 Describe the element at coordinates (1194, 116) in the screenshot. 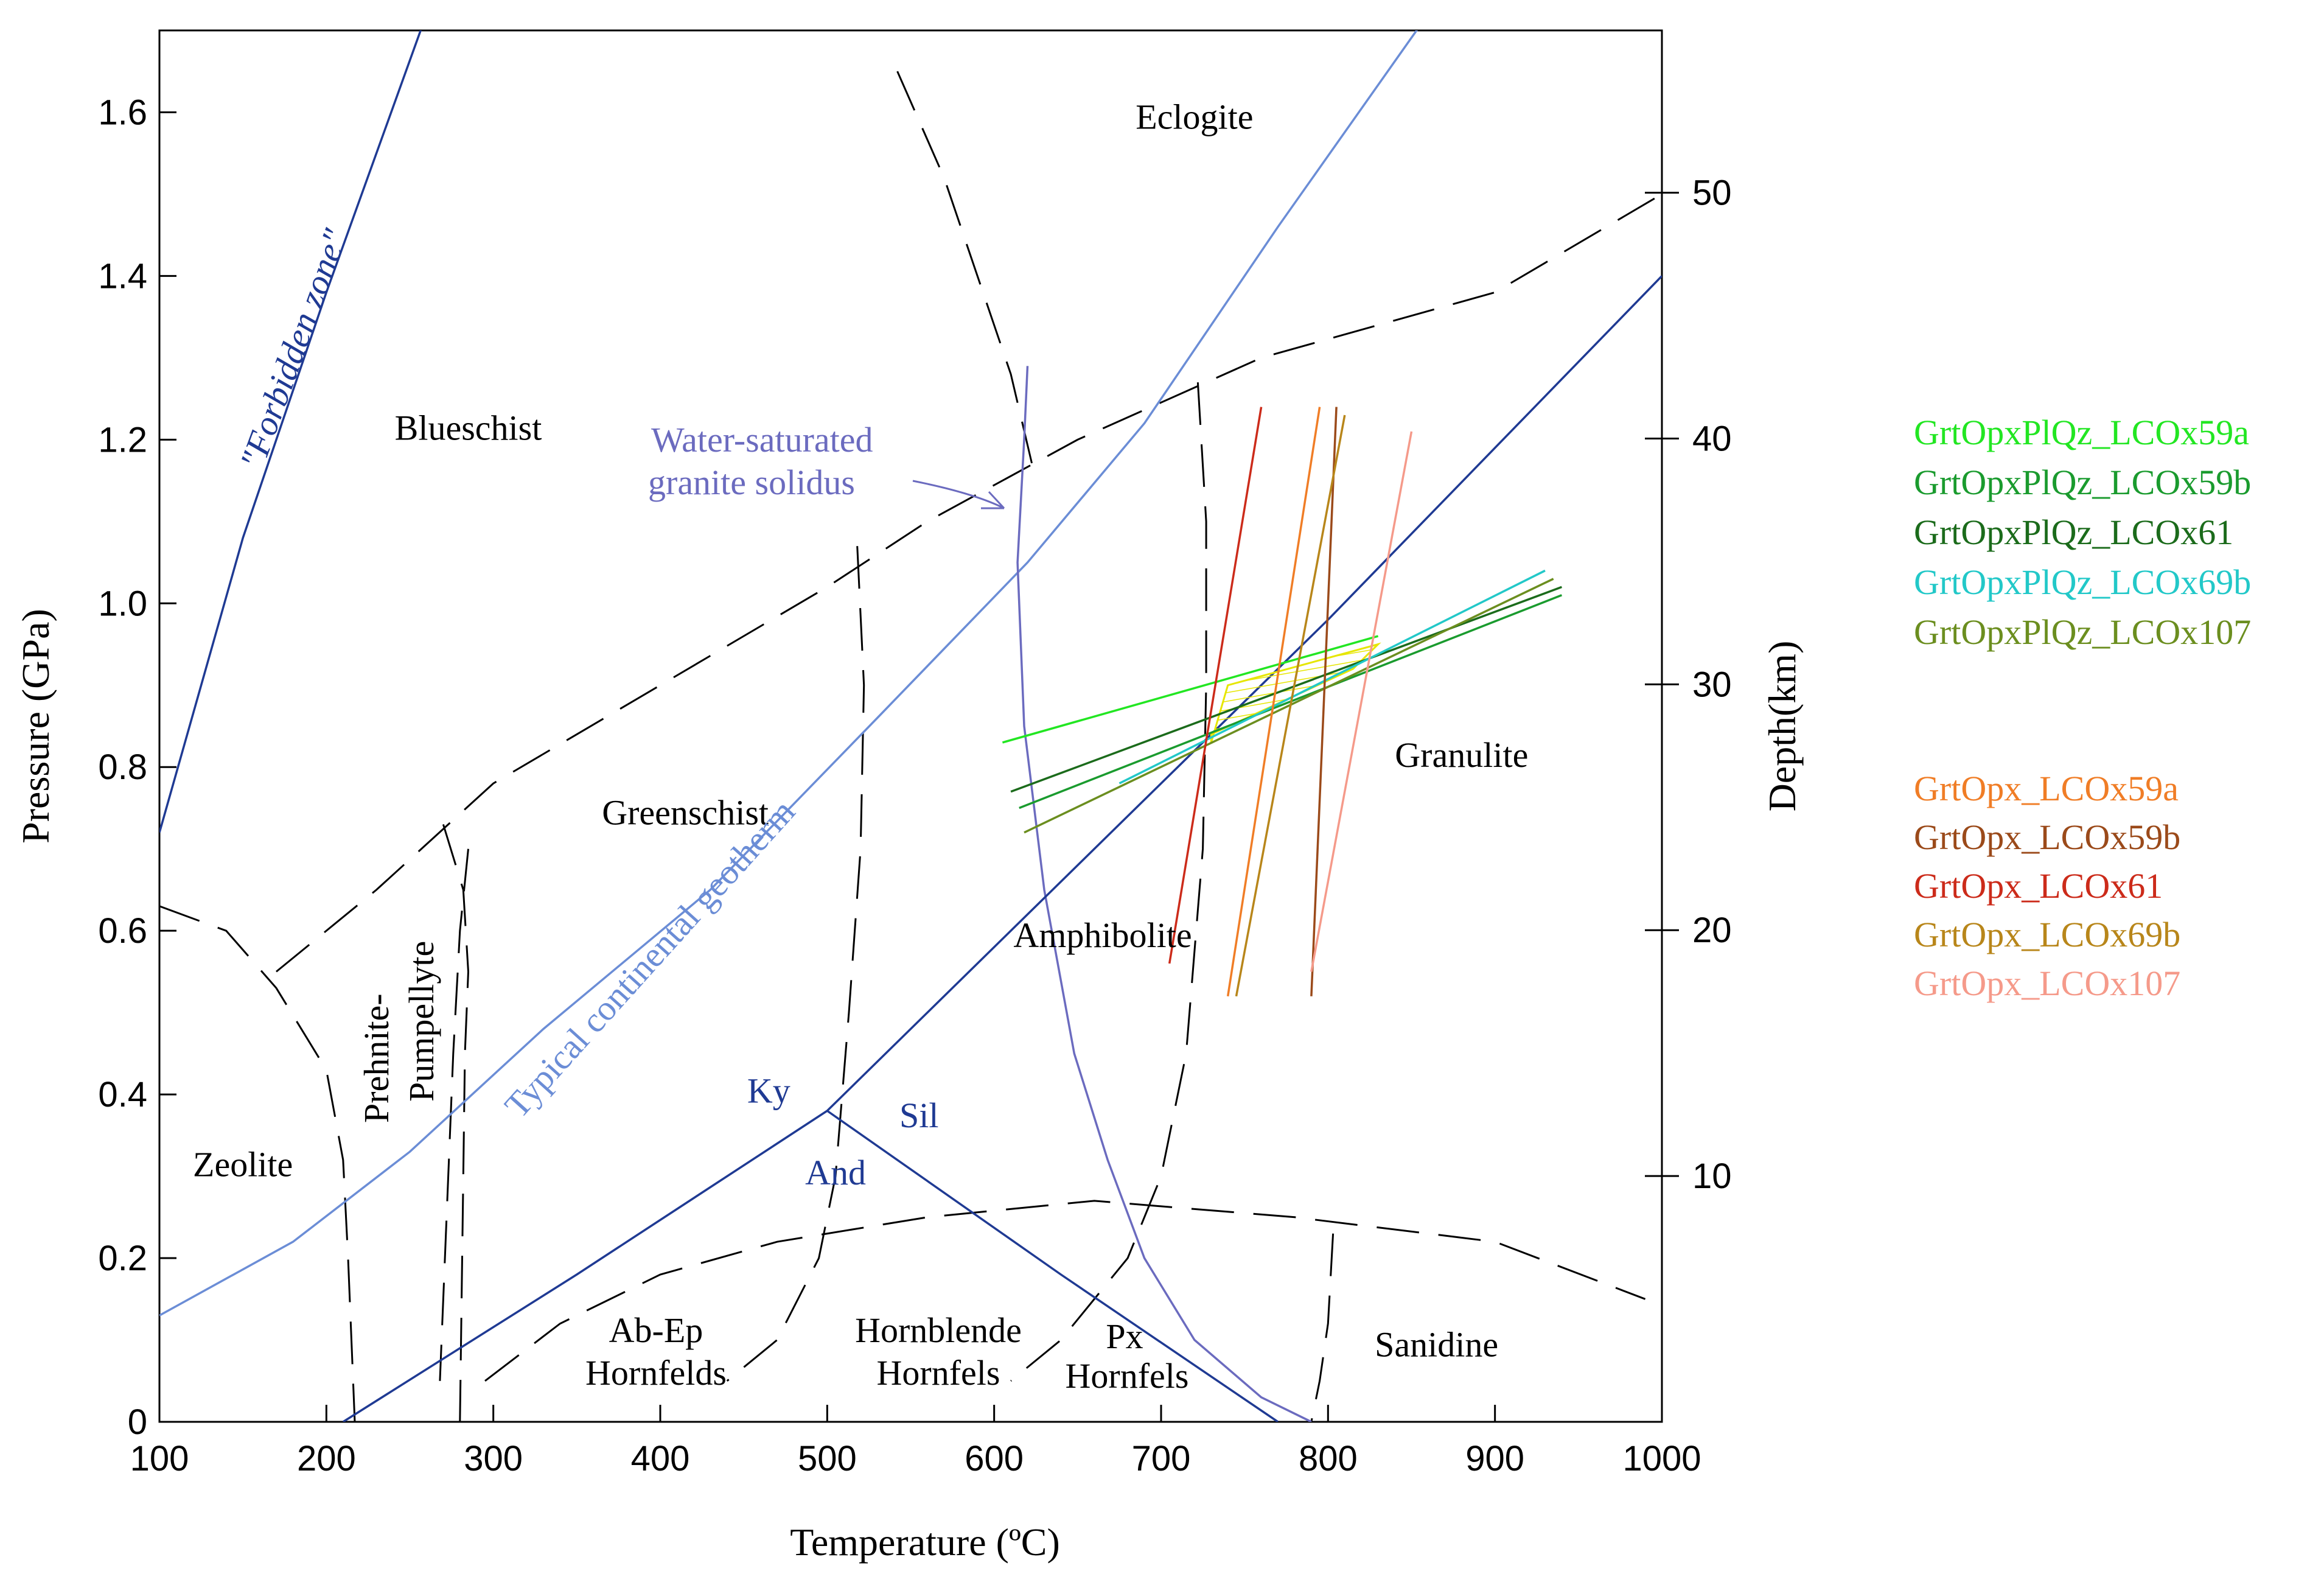

I see `region-label-eclogite: Eclogite` at that location.